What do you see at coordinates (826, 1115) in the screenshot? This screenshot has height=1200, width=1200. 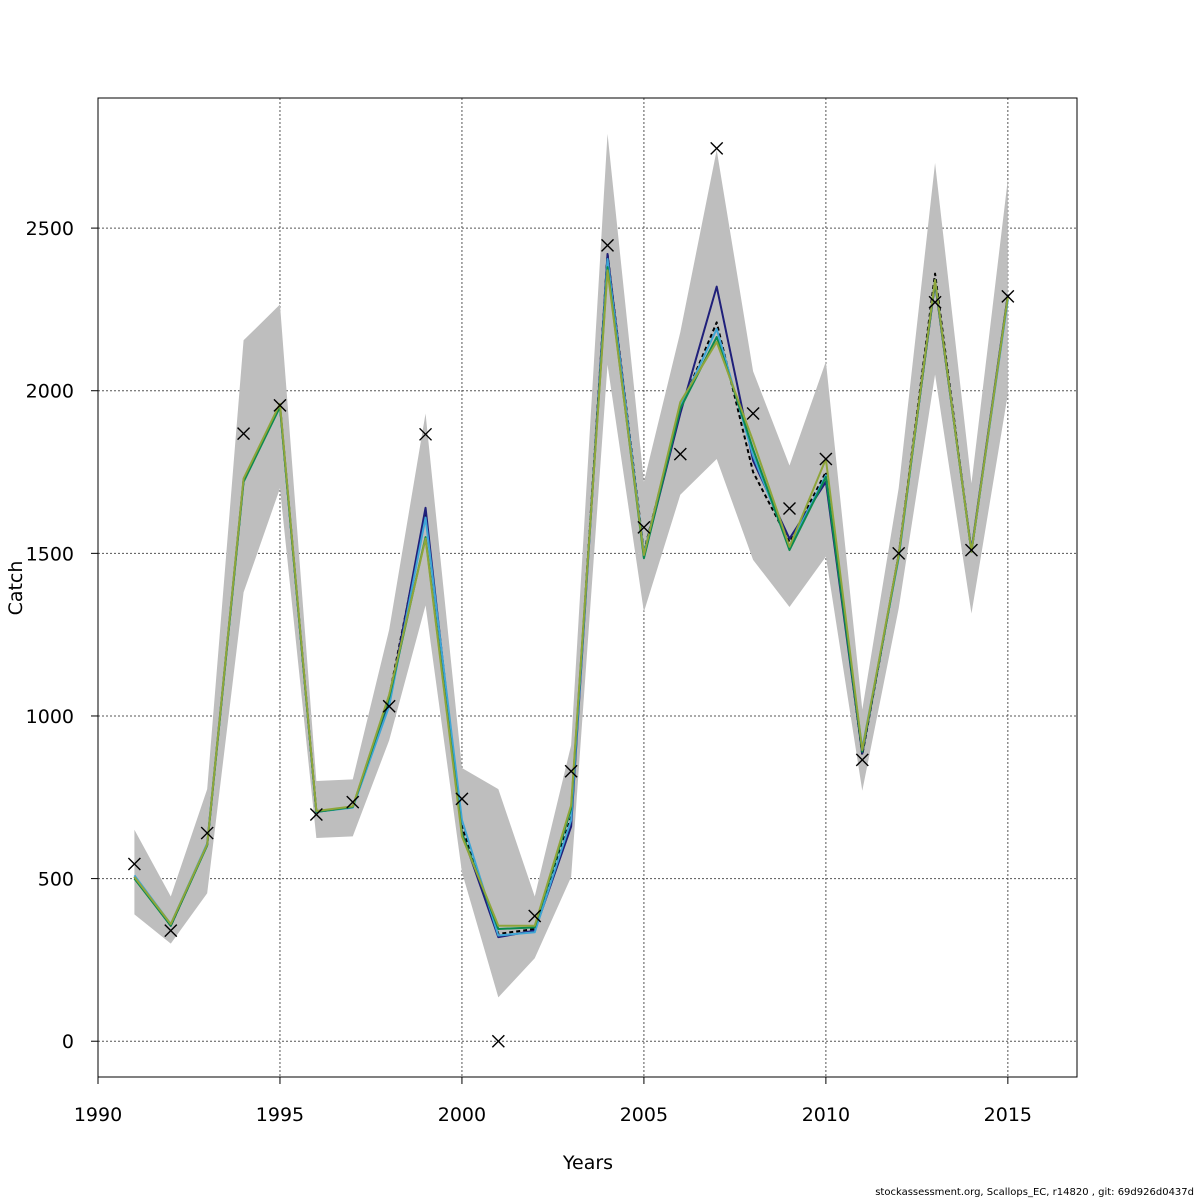 I see `x-tick-label: 2010` at bounding box center [826, 1115].